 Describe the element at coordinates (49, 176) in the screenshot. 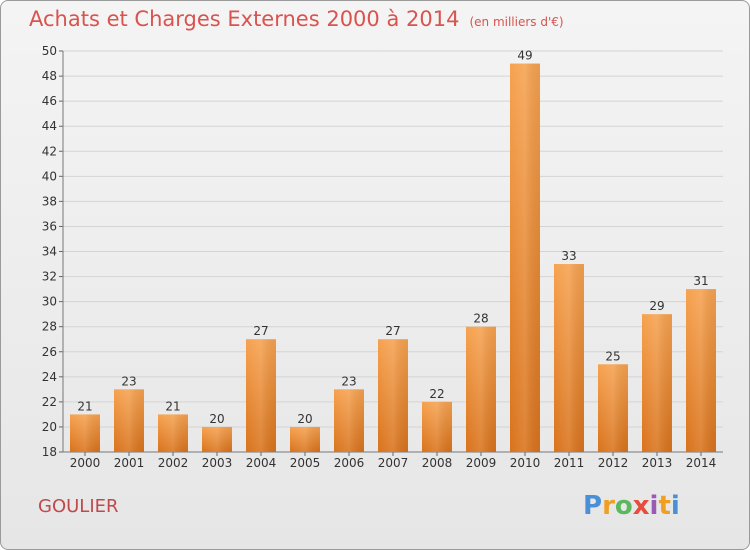

I see `y-tick-label: 40` at that location.